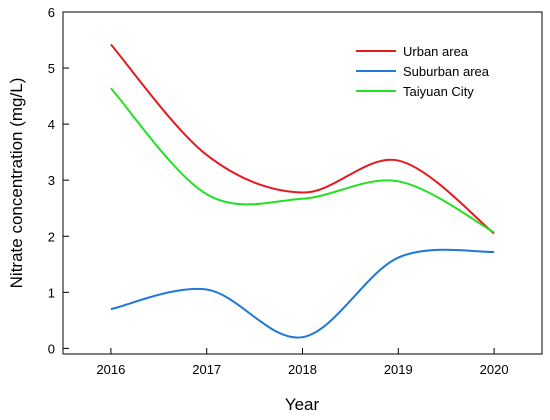 The image size is (550, 420). What do you see at coordinates (51, 292) in the screenshot?
I see `y-tick-label-1: 1` at bounding box center [51, 292].